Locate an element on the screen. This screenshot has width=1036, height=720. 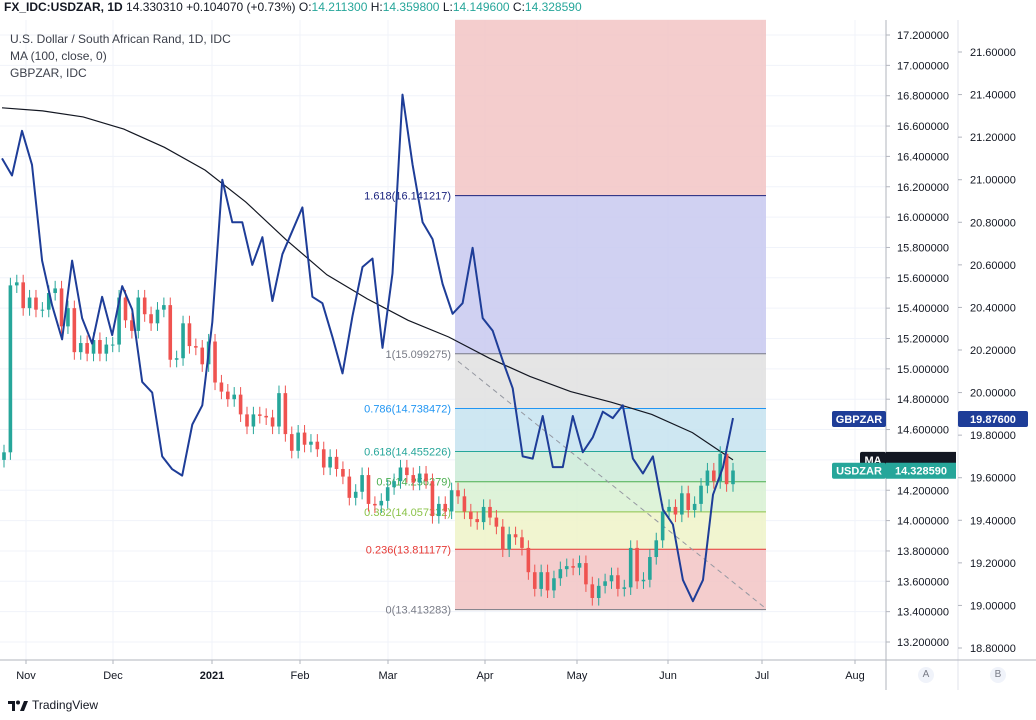
time-axis-label: Dec is located at coordinates (113, 676).